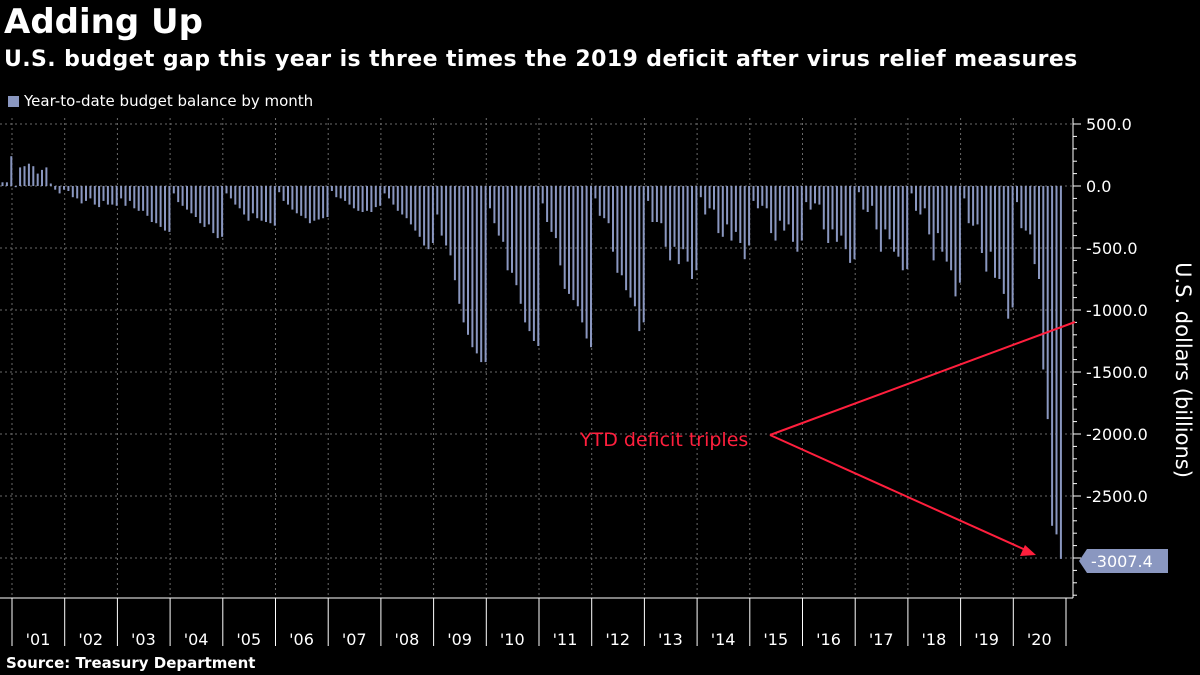  Describe the element at coordinates (565, 639) in the screenshot. I see `x-tick-label: '11` at that location.